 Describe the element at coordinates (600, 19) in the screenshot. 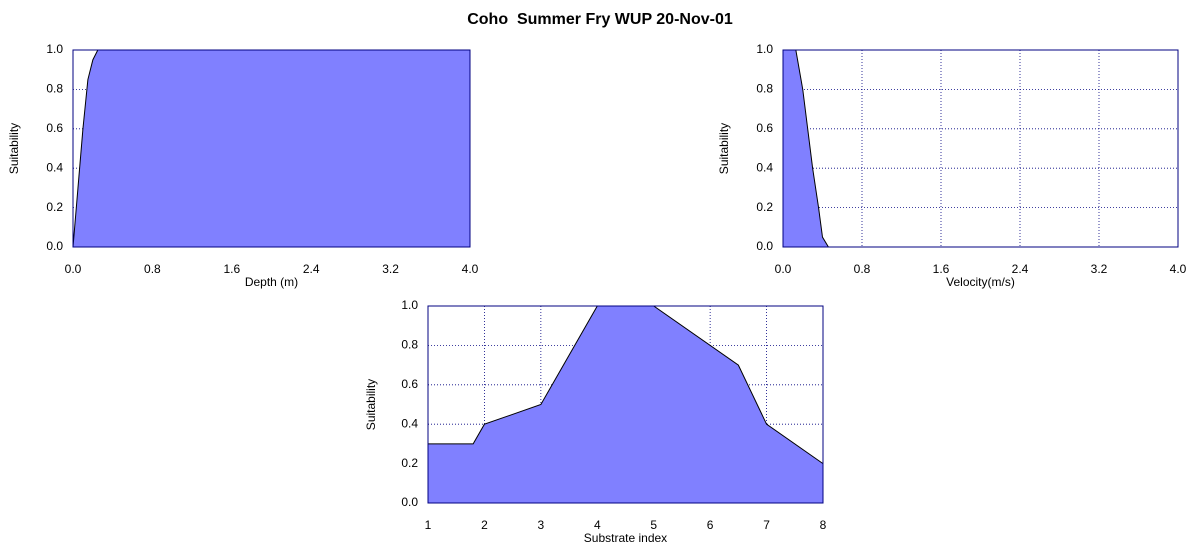

I see `page-title: Coho Summer Fry WUP 20-Nov-01` at that location.